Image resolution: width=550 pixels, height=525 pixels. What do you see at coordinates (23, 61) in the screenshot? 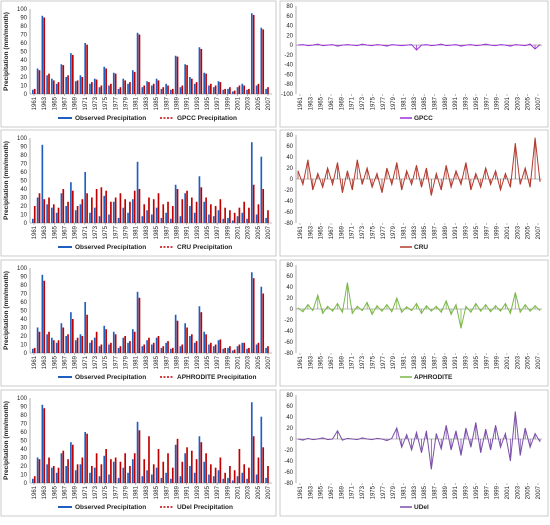
I see `y-tick-label: 40` at bounding box center [23, 61].